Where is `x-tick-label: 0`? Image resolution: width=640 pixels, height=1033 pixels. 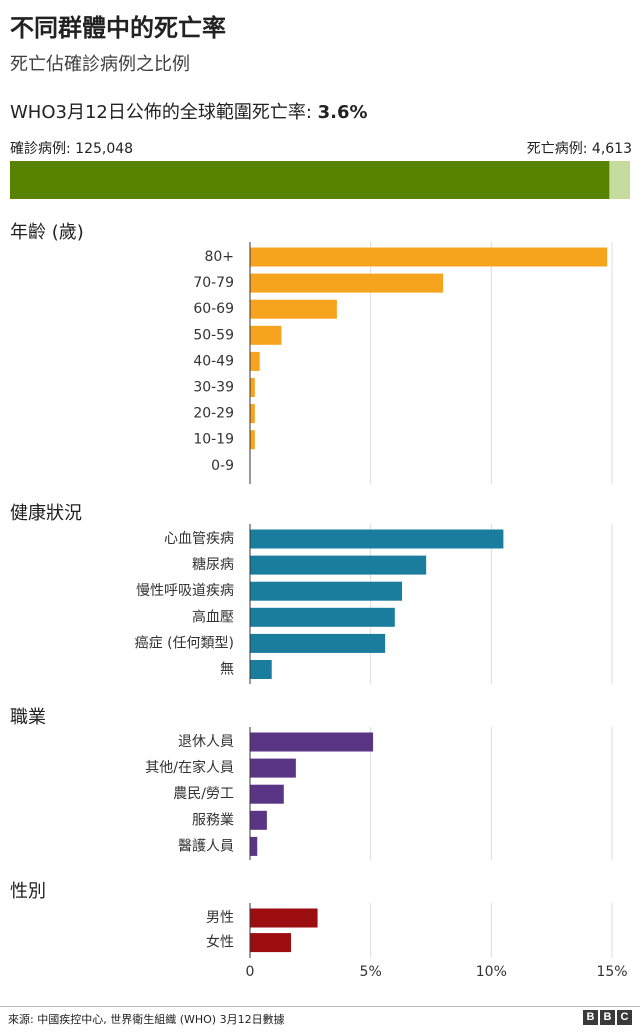 x-tick-label: 0 is located at coordinates (250, 972).